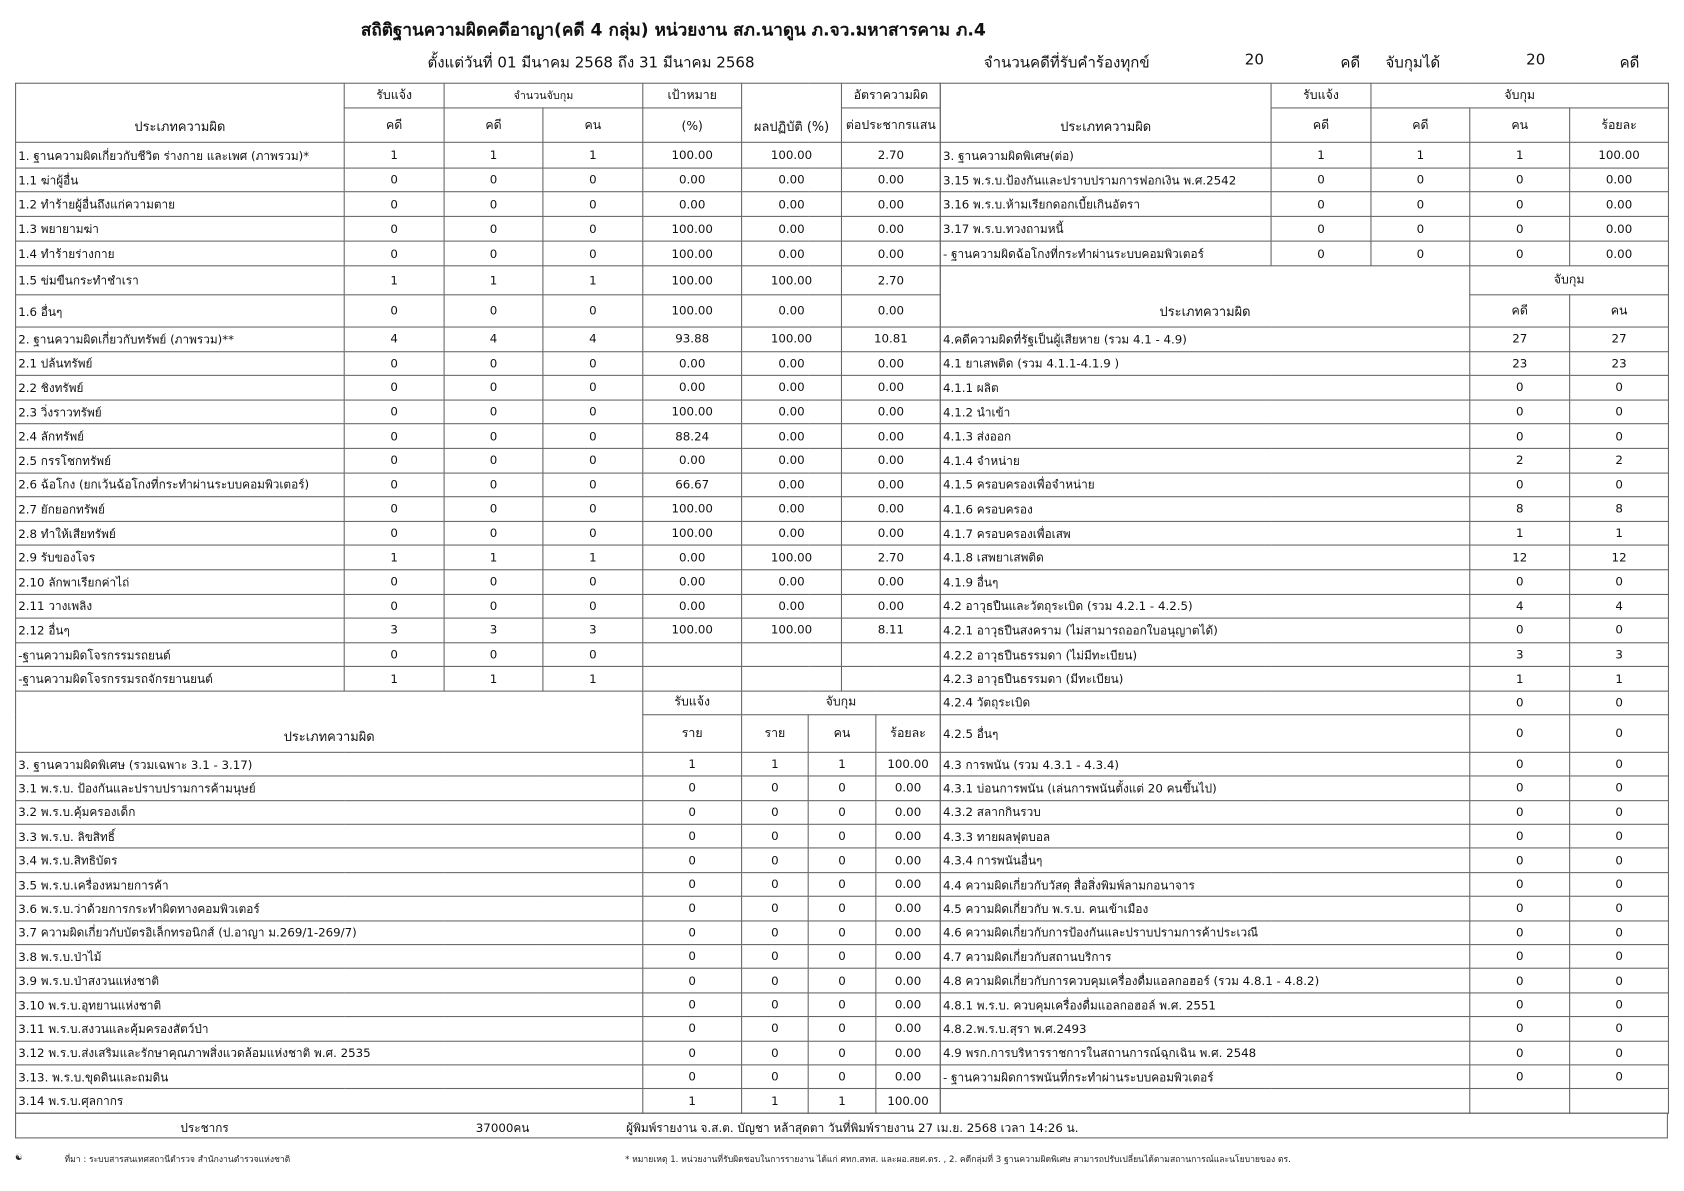 The image size is (1684, 1191). I want to click on table-row: 4.3.2 สลากกินรวบ 0 0, so click(1304, 812).